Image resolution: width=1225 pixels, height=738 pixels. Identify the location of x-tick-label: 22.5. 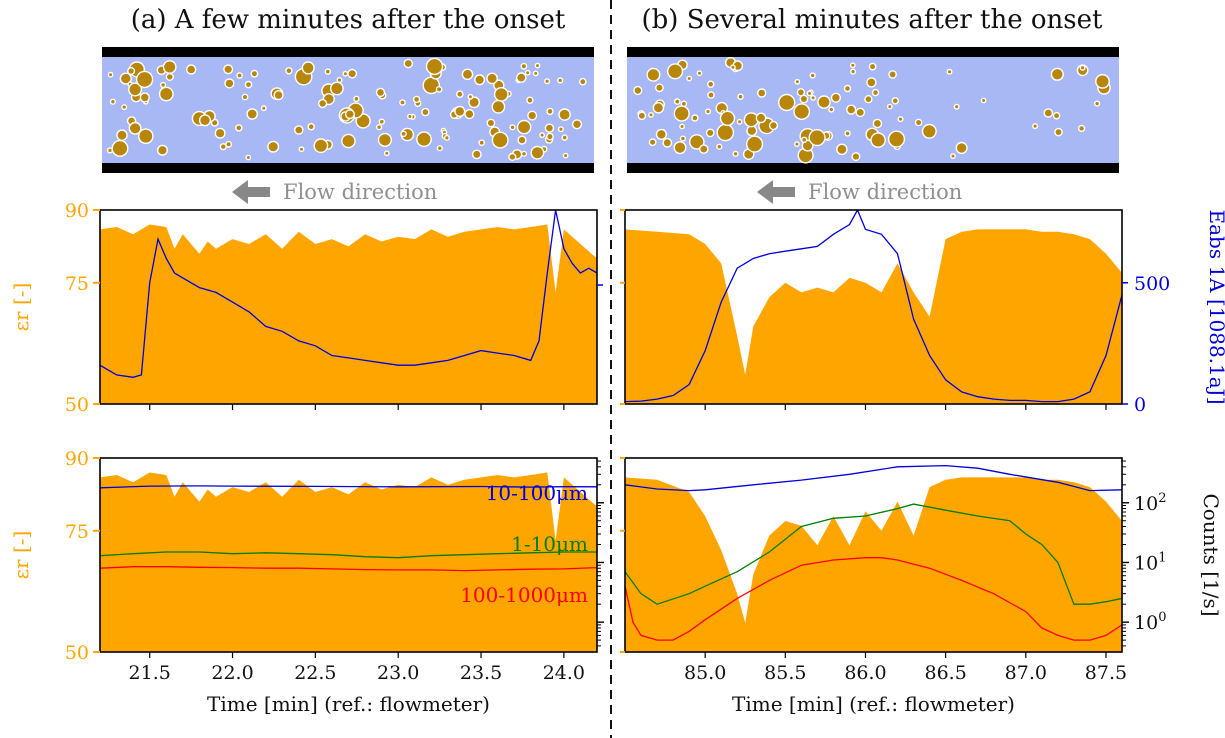
(315, 673).